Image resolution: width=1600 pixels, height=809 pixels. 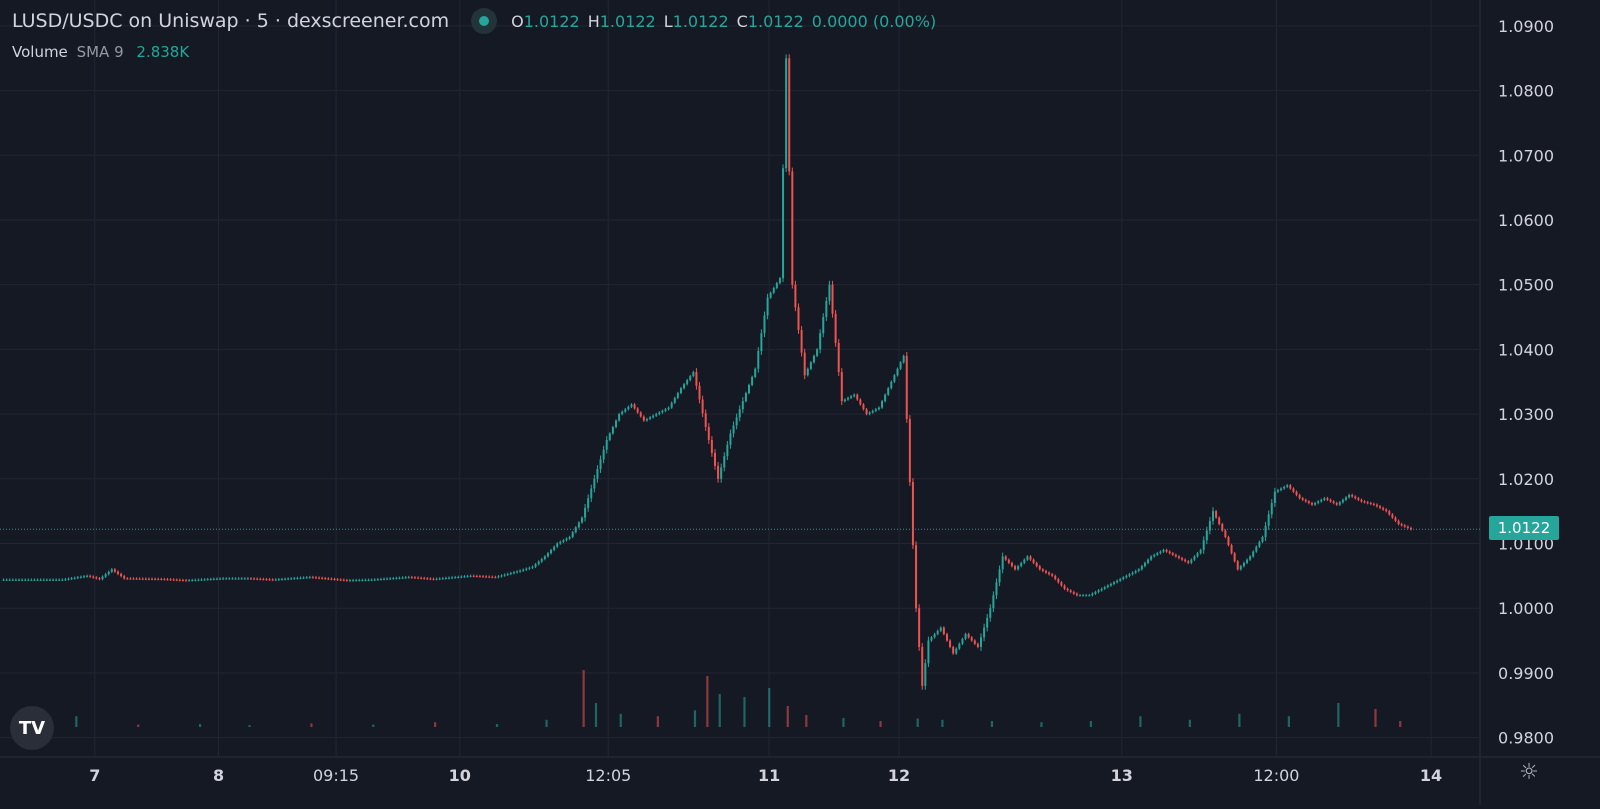 I want to click on status-dot-icon, so click(x=484, y=21).